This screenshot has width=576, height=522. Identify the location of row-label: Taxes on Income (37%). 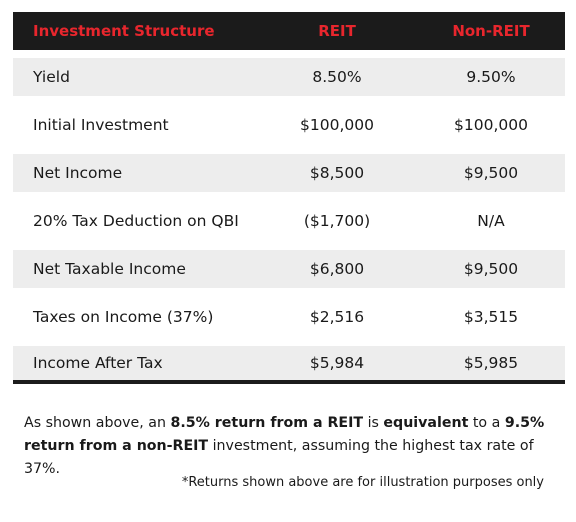
(123, 317).